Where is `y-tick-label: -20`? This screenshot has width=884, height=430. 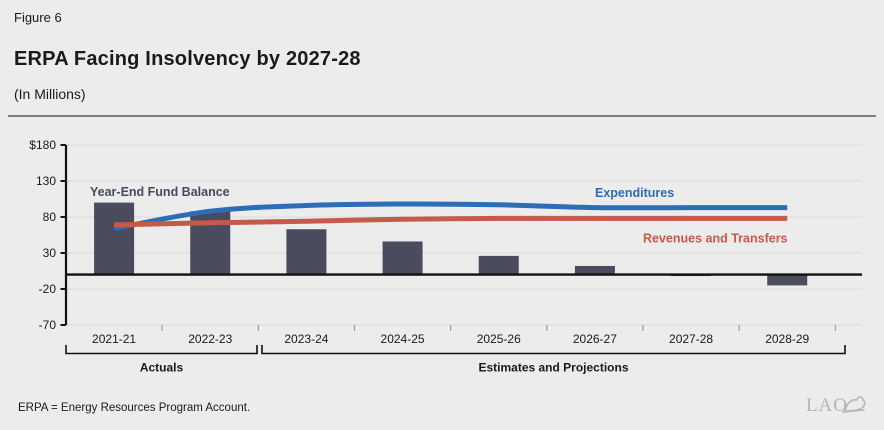
y-tick-label: -20 is located at coordinates (48, 289).